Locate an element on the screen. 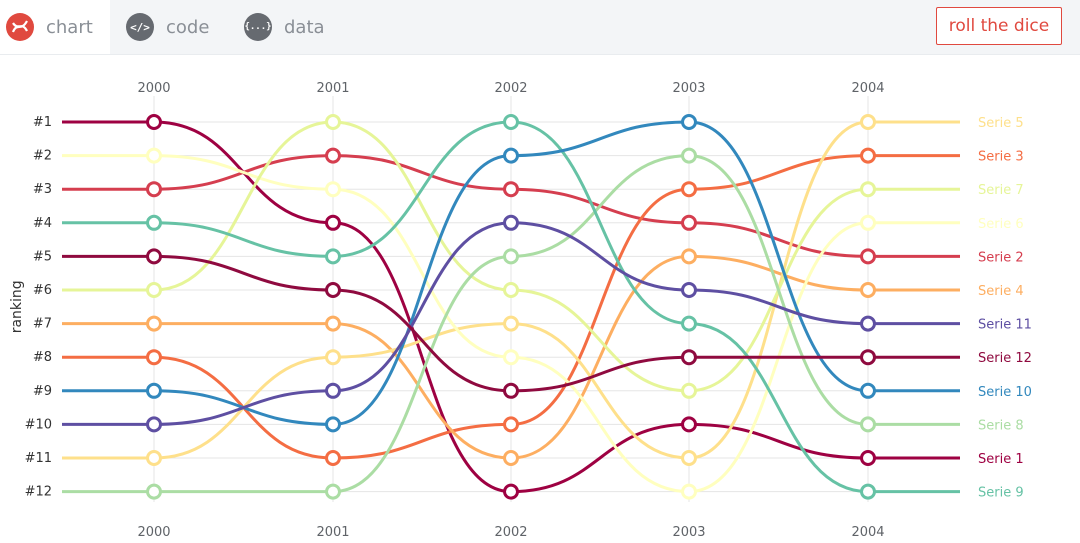 The height and width of the screenshot is (543, 1080). legend-label: Serie 4 is located at coordinates (1001, 291).